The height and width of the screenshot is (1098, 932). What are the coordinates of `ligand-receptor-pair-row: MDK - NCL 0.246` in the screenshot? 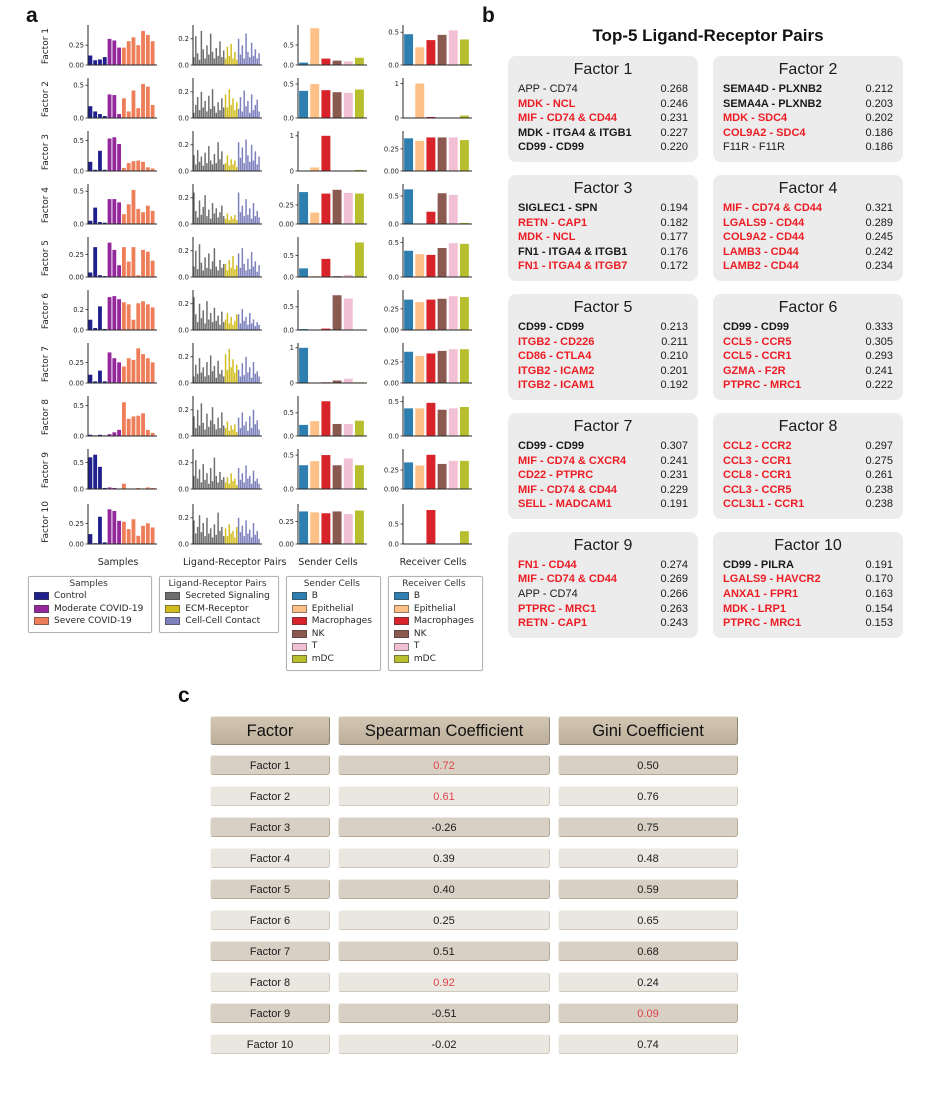 It's located at (603, 104).